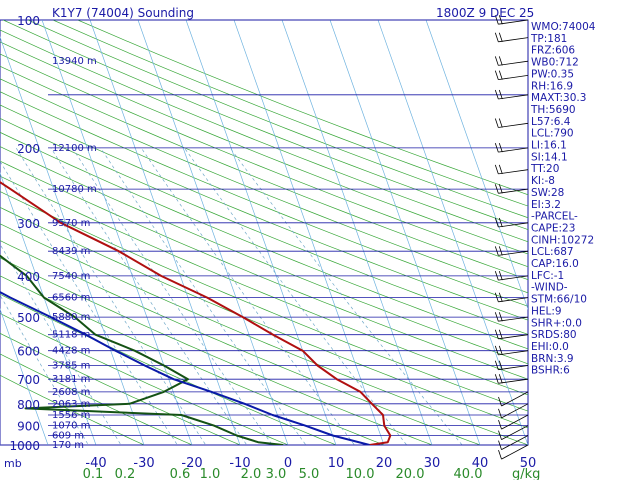  I want to click on height-label: 5880 m, so click(71, 317).